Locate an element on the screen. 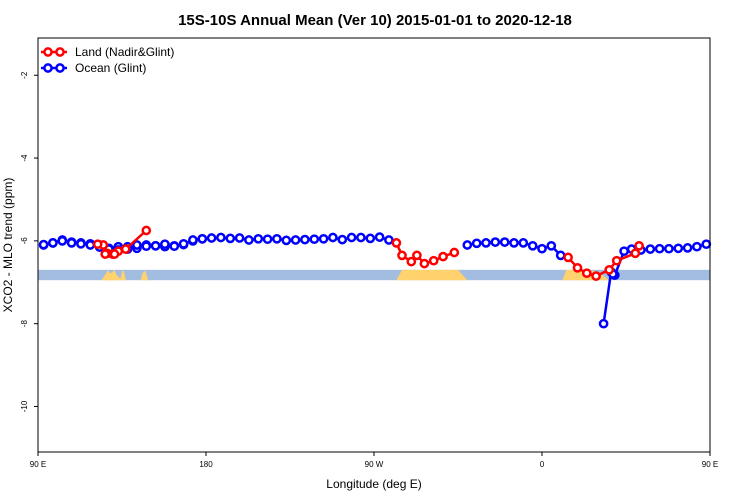 The height and width of the screenshot is (500, 750). legend-item: Land (Nadir&Glint) is located at coordinates (107, 52).